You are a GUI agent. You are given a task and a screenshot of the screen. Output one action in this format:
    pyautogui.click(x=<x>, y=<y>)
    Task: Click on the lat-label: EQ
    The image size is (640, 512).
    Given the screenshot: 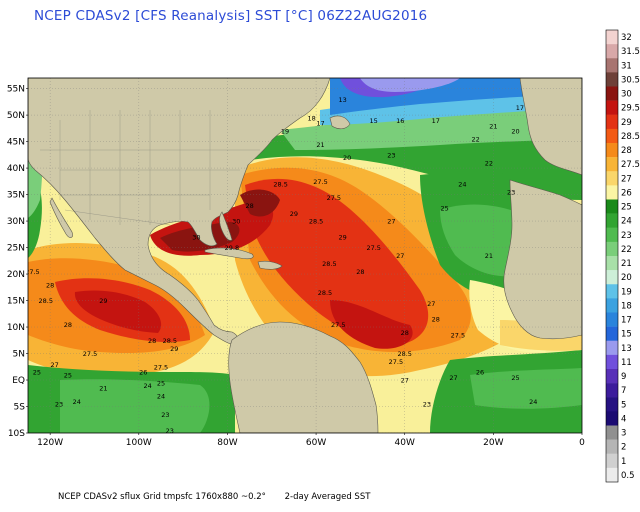 What is the action you would take?
    pyautogui.click(x=18, y=381)
    